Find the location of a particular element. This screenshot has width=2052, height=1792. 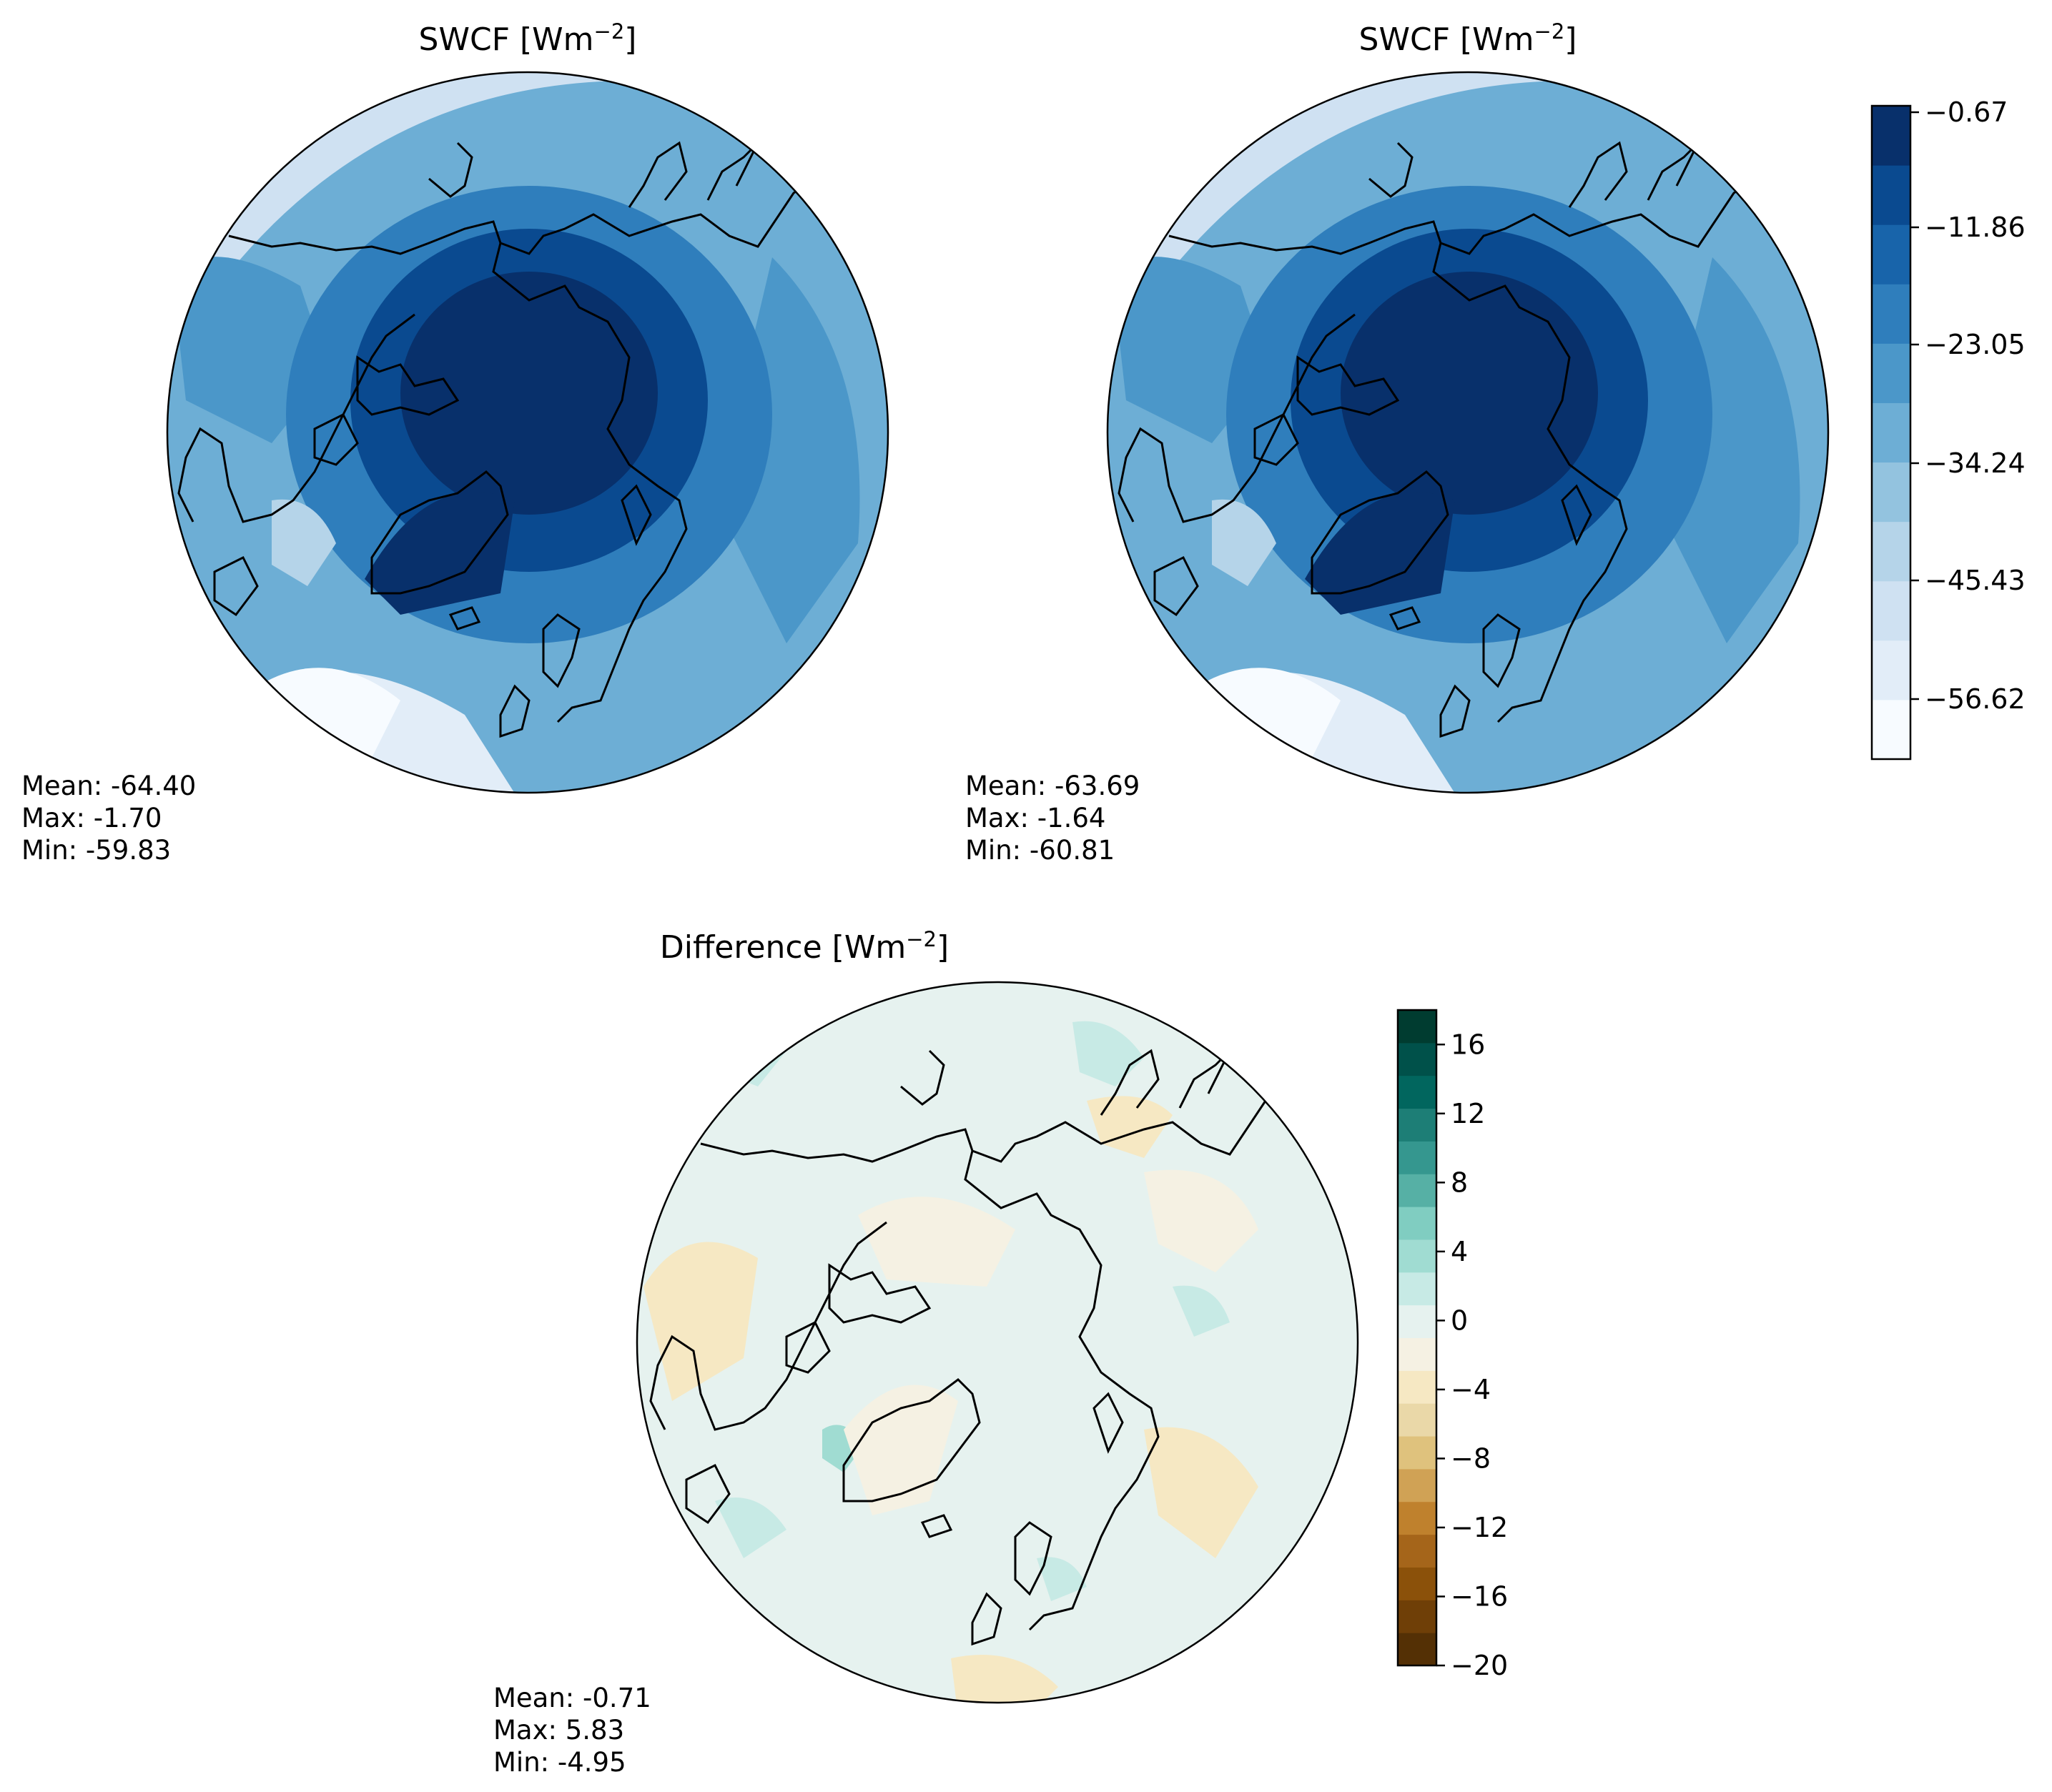

panel-2-min: Min: -60.81 is located at coordinates (1040, 850).